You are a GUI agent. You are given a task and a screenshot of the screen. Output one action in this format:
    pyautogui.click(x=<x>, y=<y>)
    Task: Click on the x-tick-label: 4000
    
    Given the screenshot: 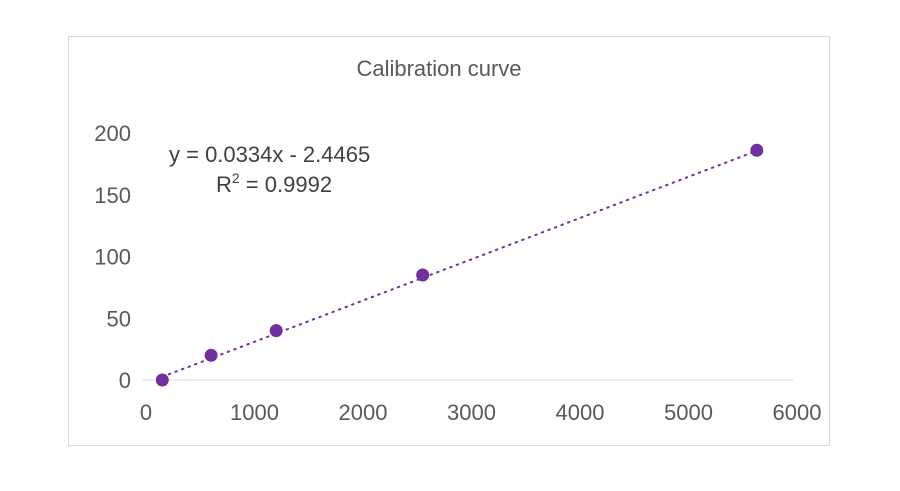 What is the action you would take?
    pyautogui.click(x=580, y=412)
    